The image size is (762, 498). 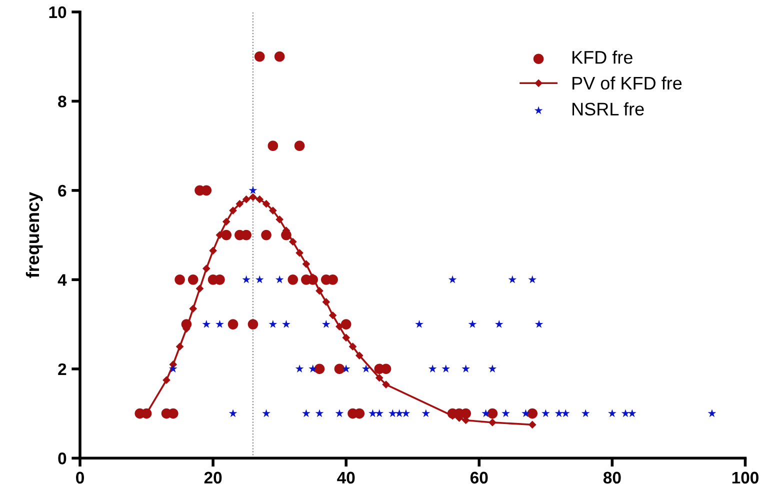 What do you see at coordinates (608, 109) in the screenshot?
I see `legend-label: NSRL fre` at bounding box center [608, 109].